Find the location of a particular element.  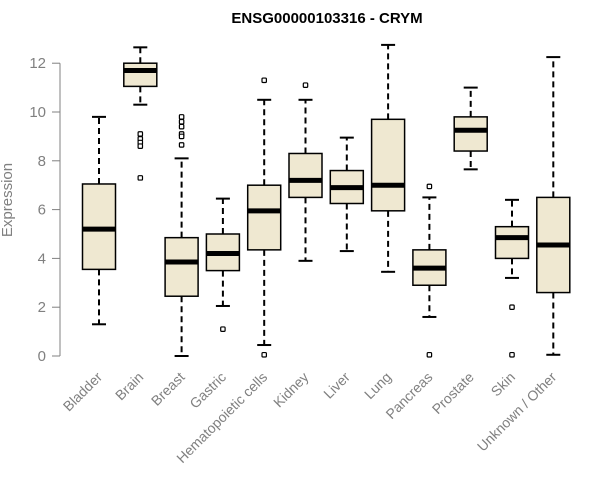

x-tick-label: Skin is located at coordinates (503, 384).